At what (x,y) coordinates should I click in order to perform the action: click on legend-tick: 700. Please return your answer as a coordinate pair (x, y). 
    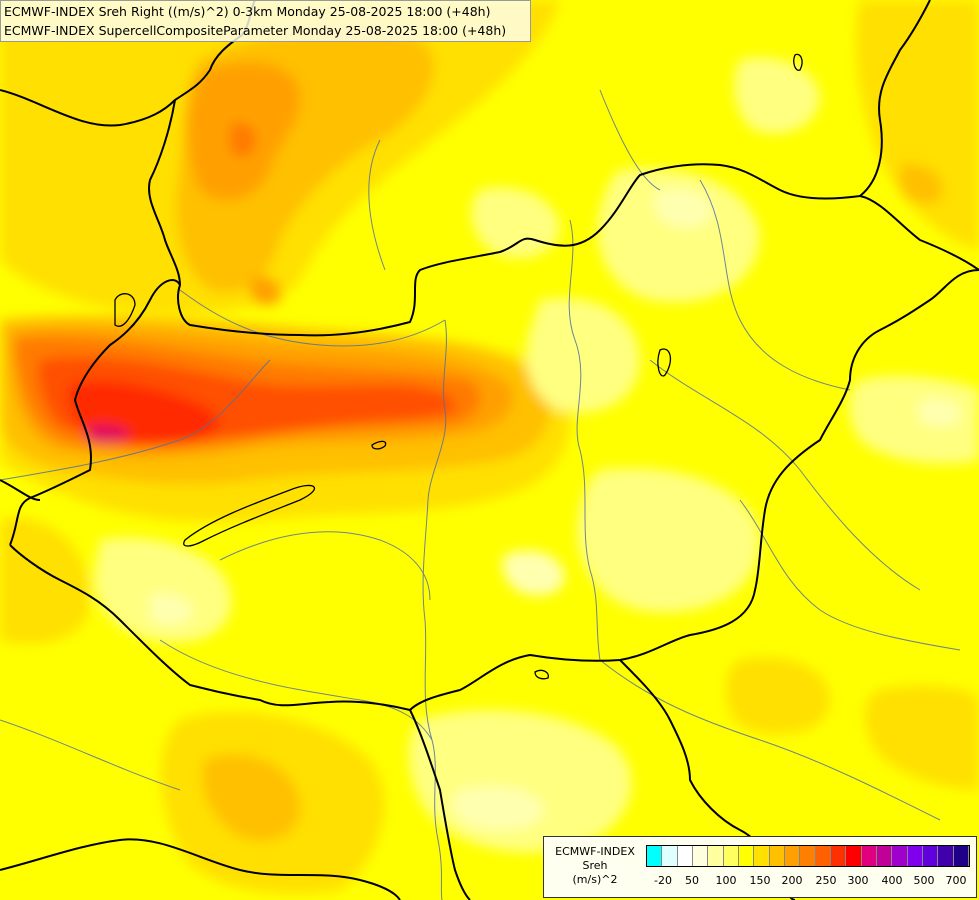
    Looking at the image, I should click on (956, 880).